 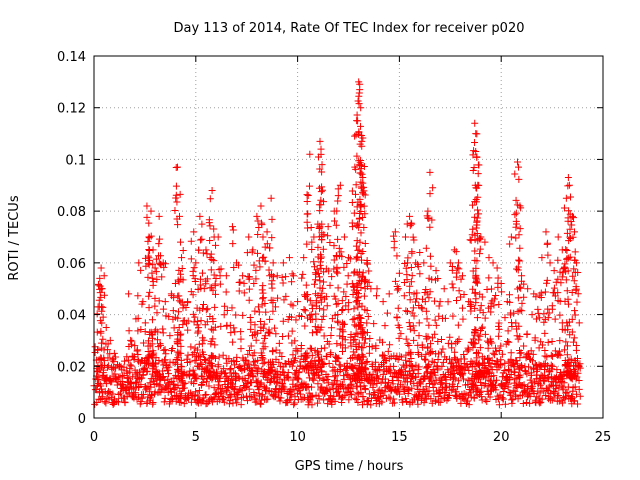 What do you see at coordinates (196, 437) in the screenshot?
I see `x-tick-label: 5` at bounding box center [196, 437].